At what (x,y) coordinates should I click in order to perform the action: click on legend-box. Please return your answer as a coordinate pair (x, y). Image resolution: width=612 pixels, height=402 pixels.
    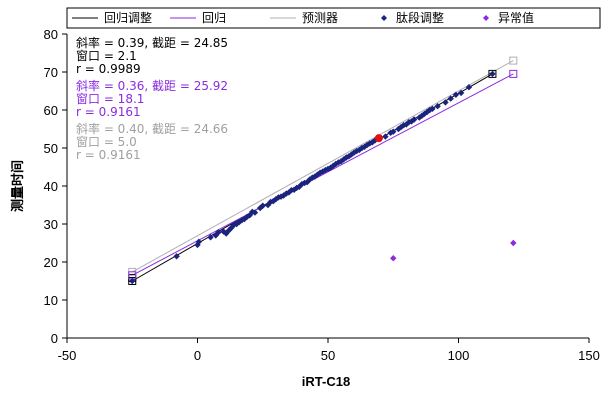
    Looking at the image, I should click on (333, 18).